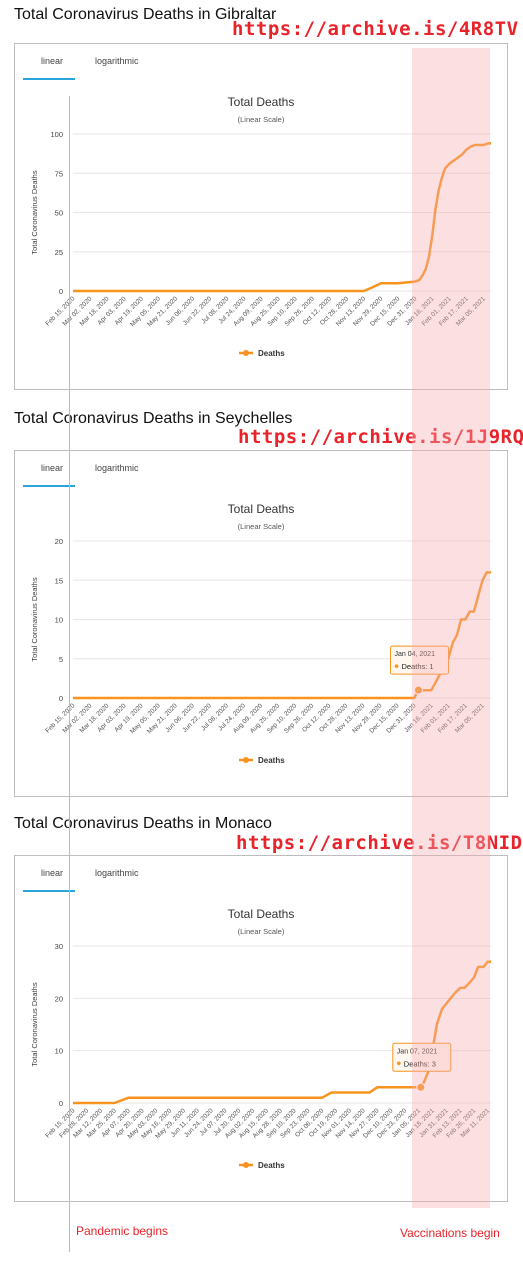 Image resolution: width=523 pixels, height=1280 pixels. What do you see at coordinates (59, 213) in the screenshot?
I see `y-tick-label: 50` at bounding box center [59, 213].